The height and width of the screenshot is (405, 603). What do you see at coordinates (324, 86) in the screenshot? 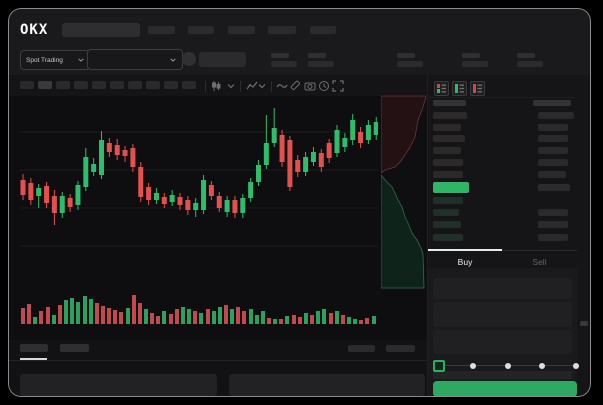
I see `history-icon` at bounding box center [324, 86].